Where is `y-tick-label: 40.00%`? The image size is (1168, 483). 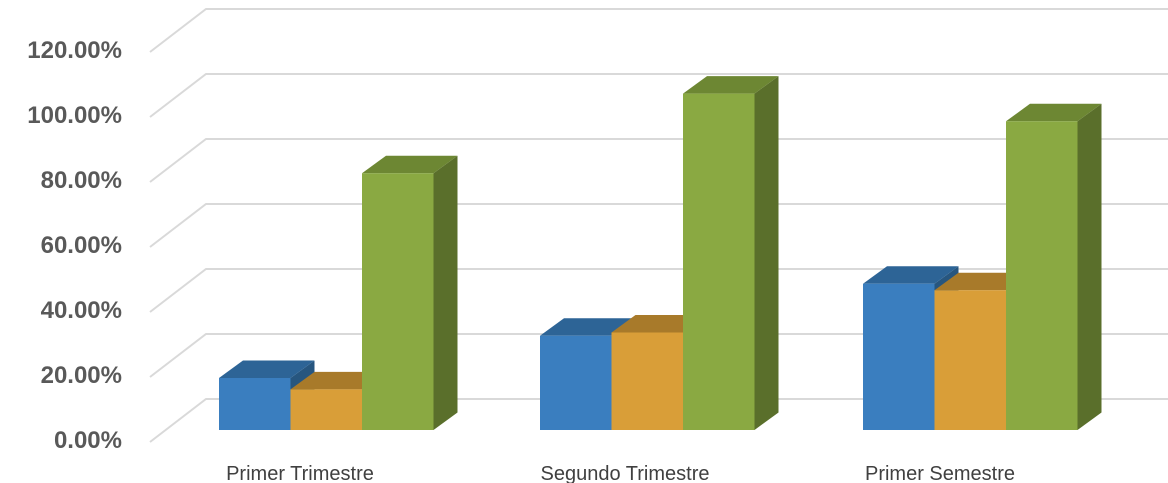 y-tick-label: 40.00% is located at coordinates (81, 310).